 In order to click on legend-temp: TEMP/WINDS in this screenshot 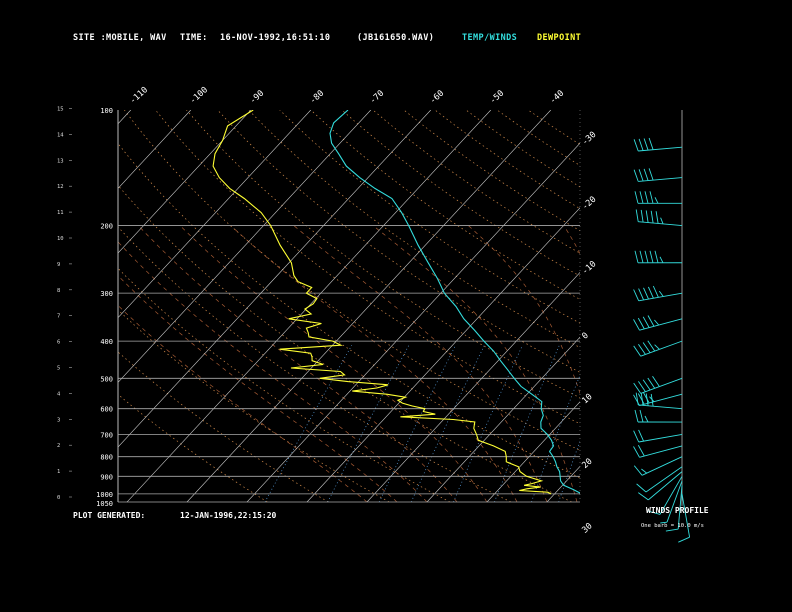, I will do `click(490, 38)`.